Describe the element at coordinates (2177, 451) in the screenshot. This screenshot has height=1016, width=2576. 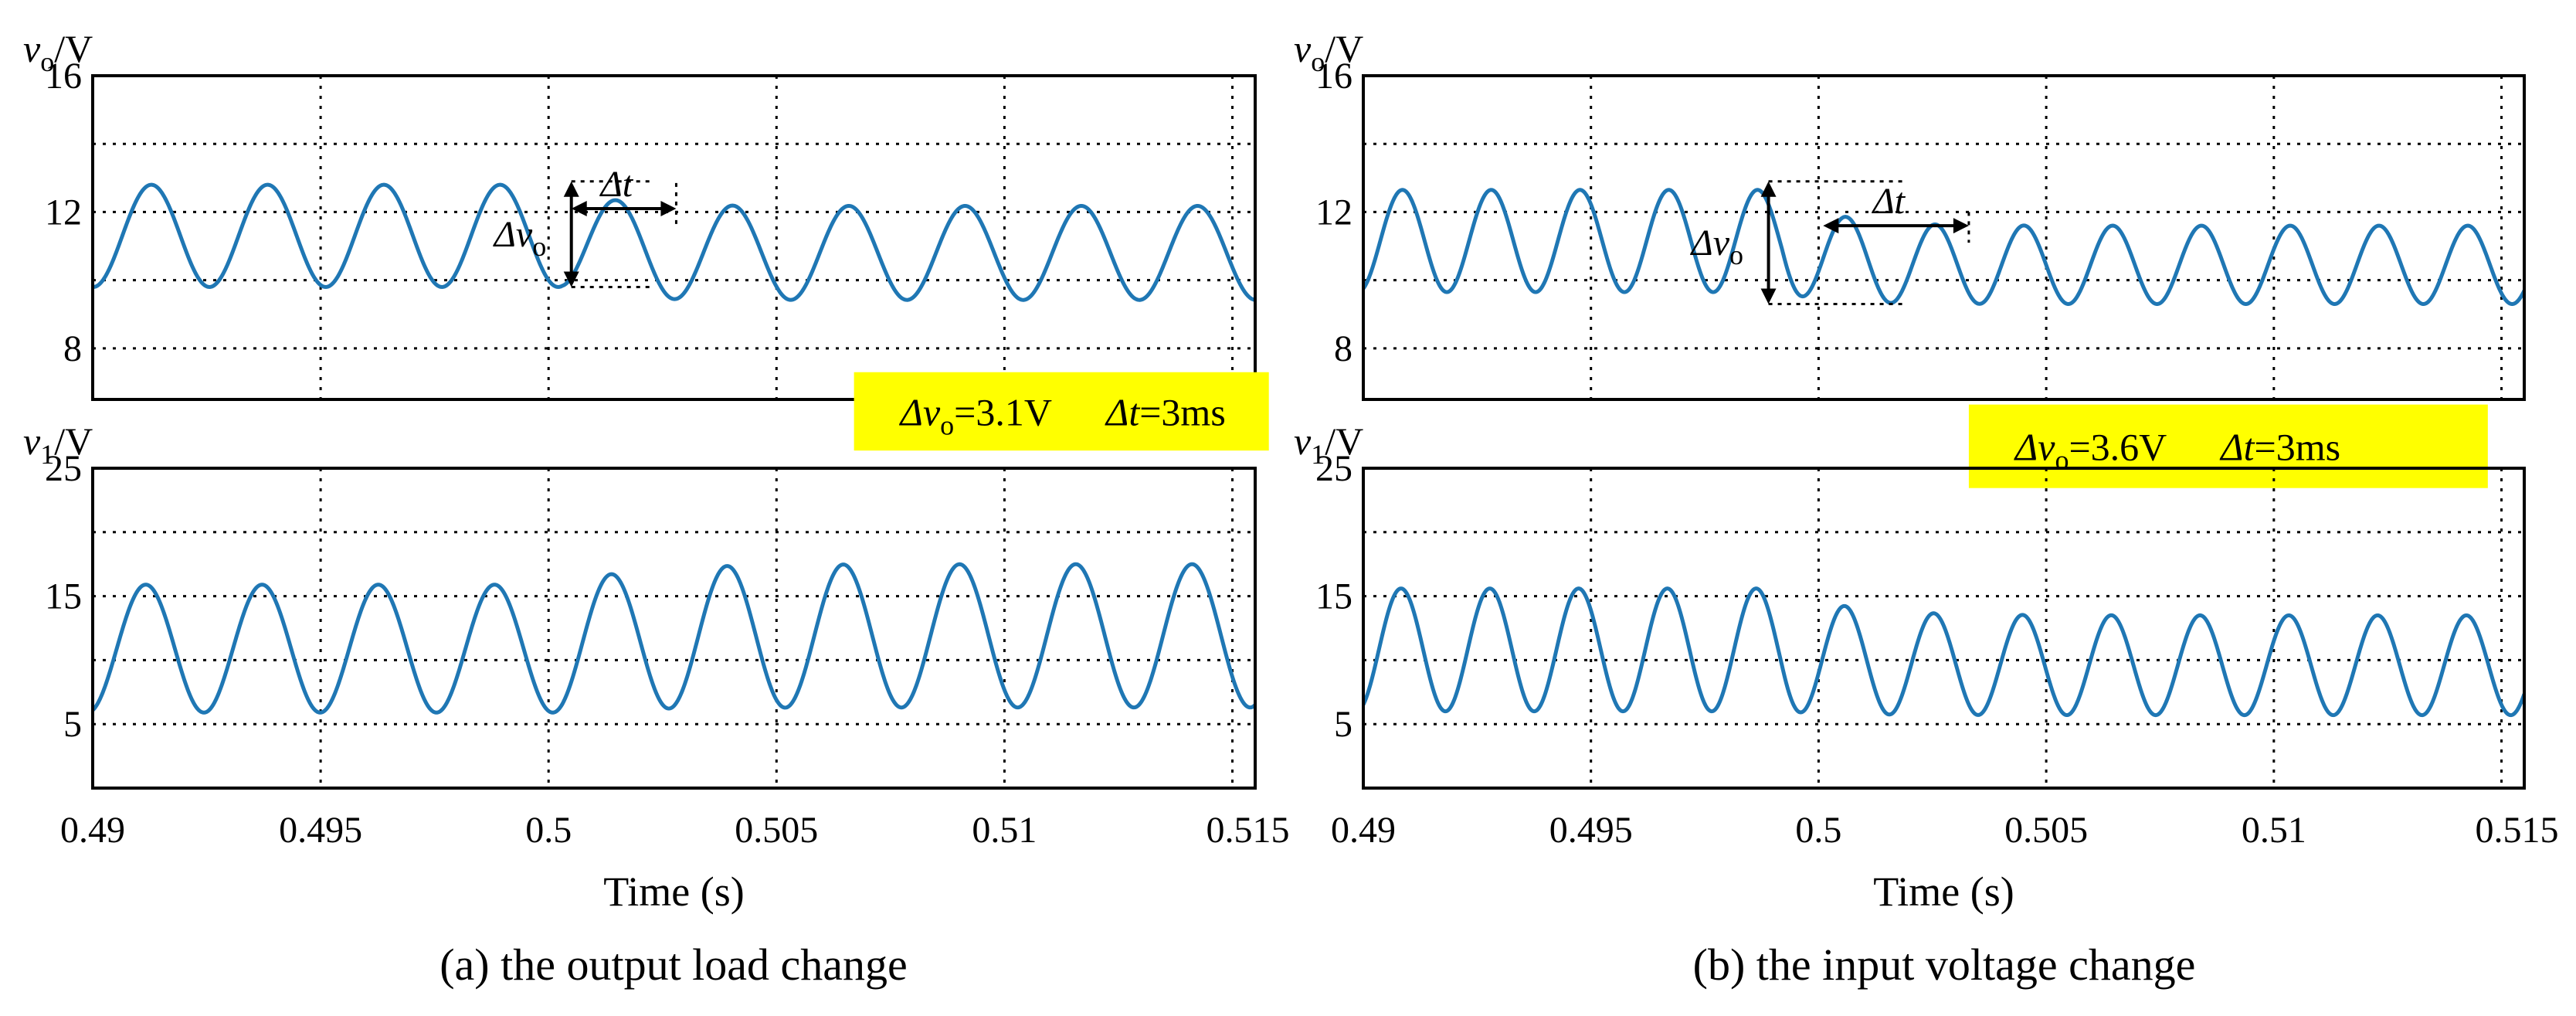
I see `info-box-text: Δvo=3.6V Δt=3ms` at that location.